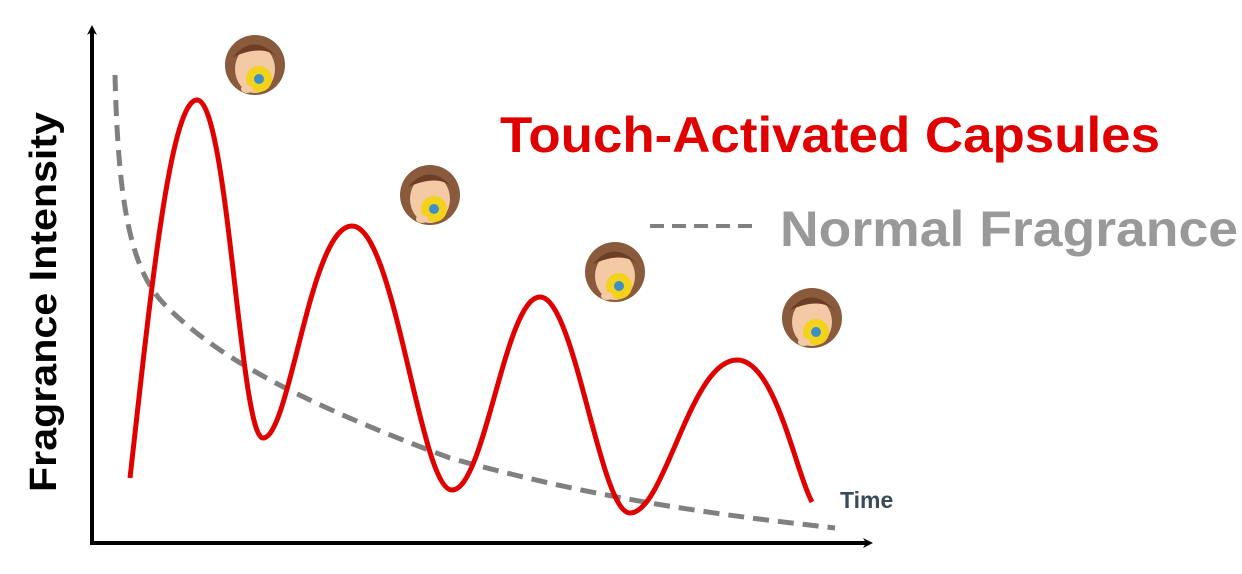 This screenshot has height=574, width=1242. I want to click on x-axis-label: Time, so click(866, 500).